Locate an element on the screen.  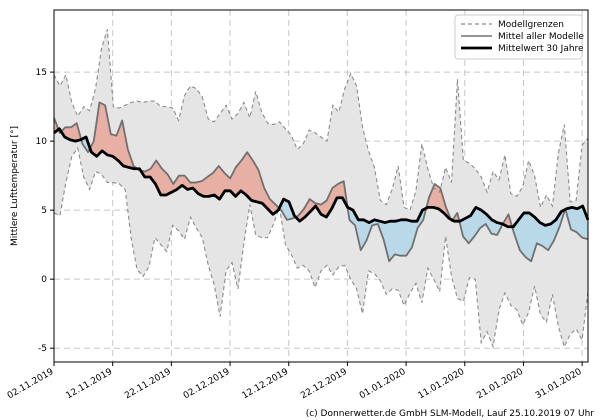
y-axis-label: Mittlere Lufttemperatur [°] is located at coordinates (15, 186).